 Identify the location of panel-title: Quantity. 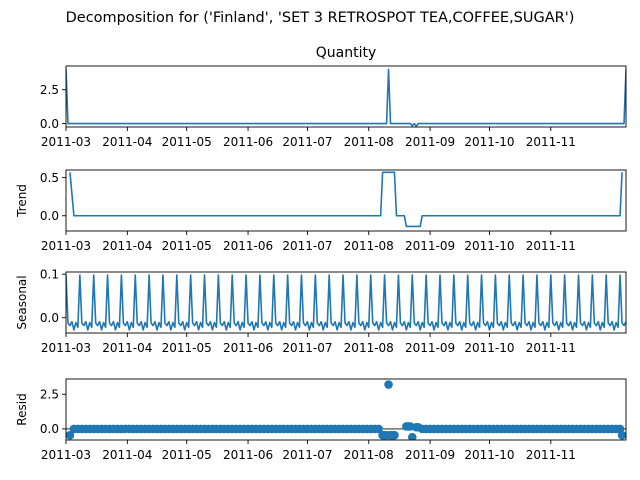
(346, 53).